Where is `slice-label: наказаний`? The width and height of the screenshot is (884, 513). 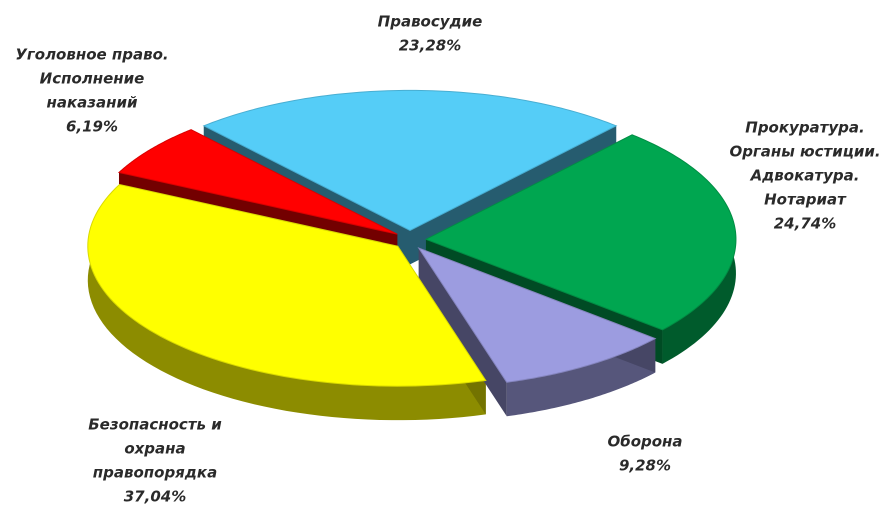
slice-label: наказаний is located at coordinates (92, 103).